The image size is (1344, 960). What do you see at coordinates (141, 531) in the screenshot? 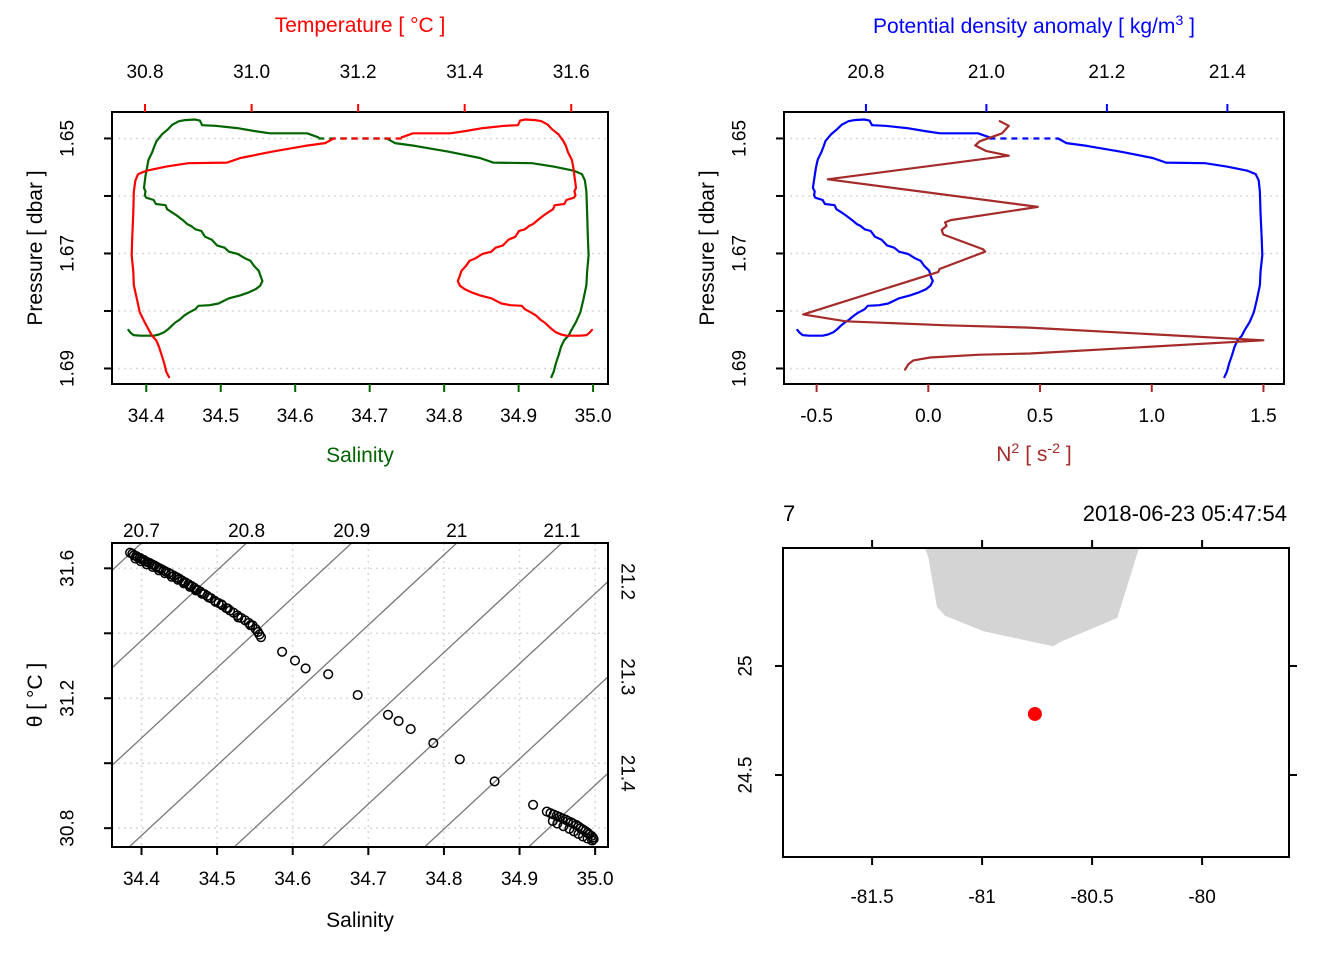
I see `isopycnal-label: 20.7` at bounding box center [141, 531].